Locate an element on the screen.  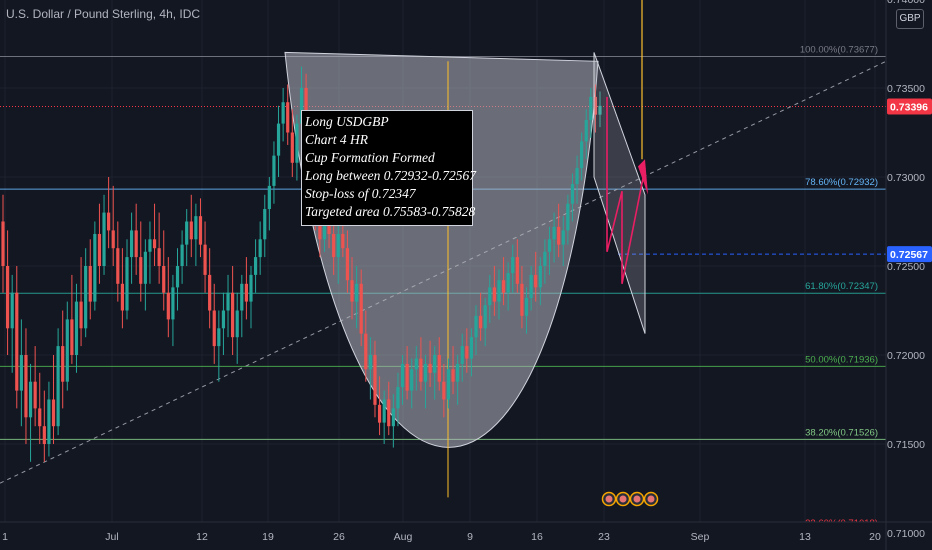
fib-level-label: 50.00%(0.71936) is located at coordinates (841, 359).